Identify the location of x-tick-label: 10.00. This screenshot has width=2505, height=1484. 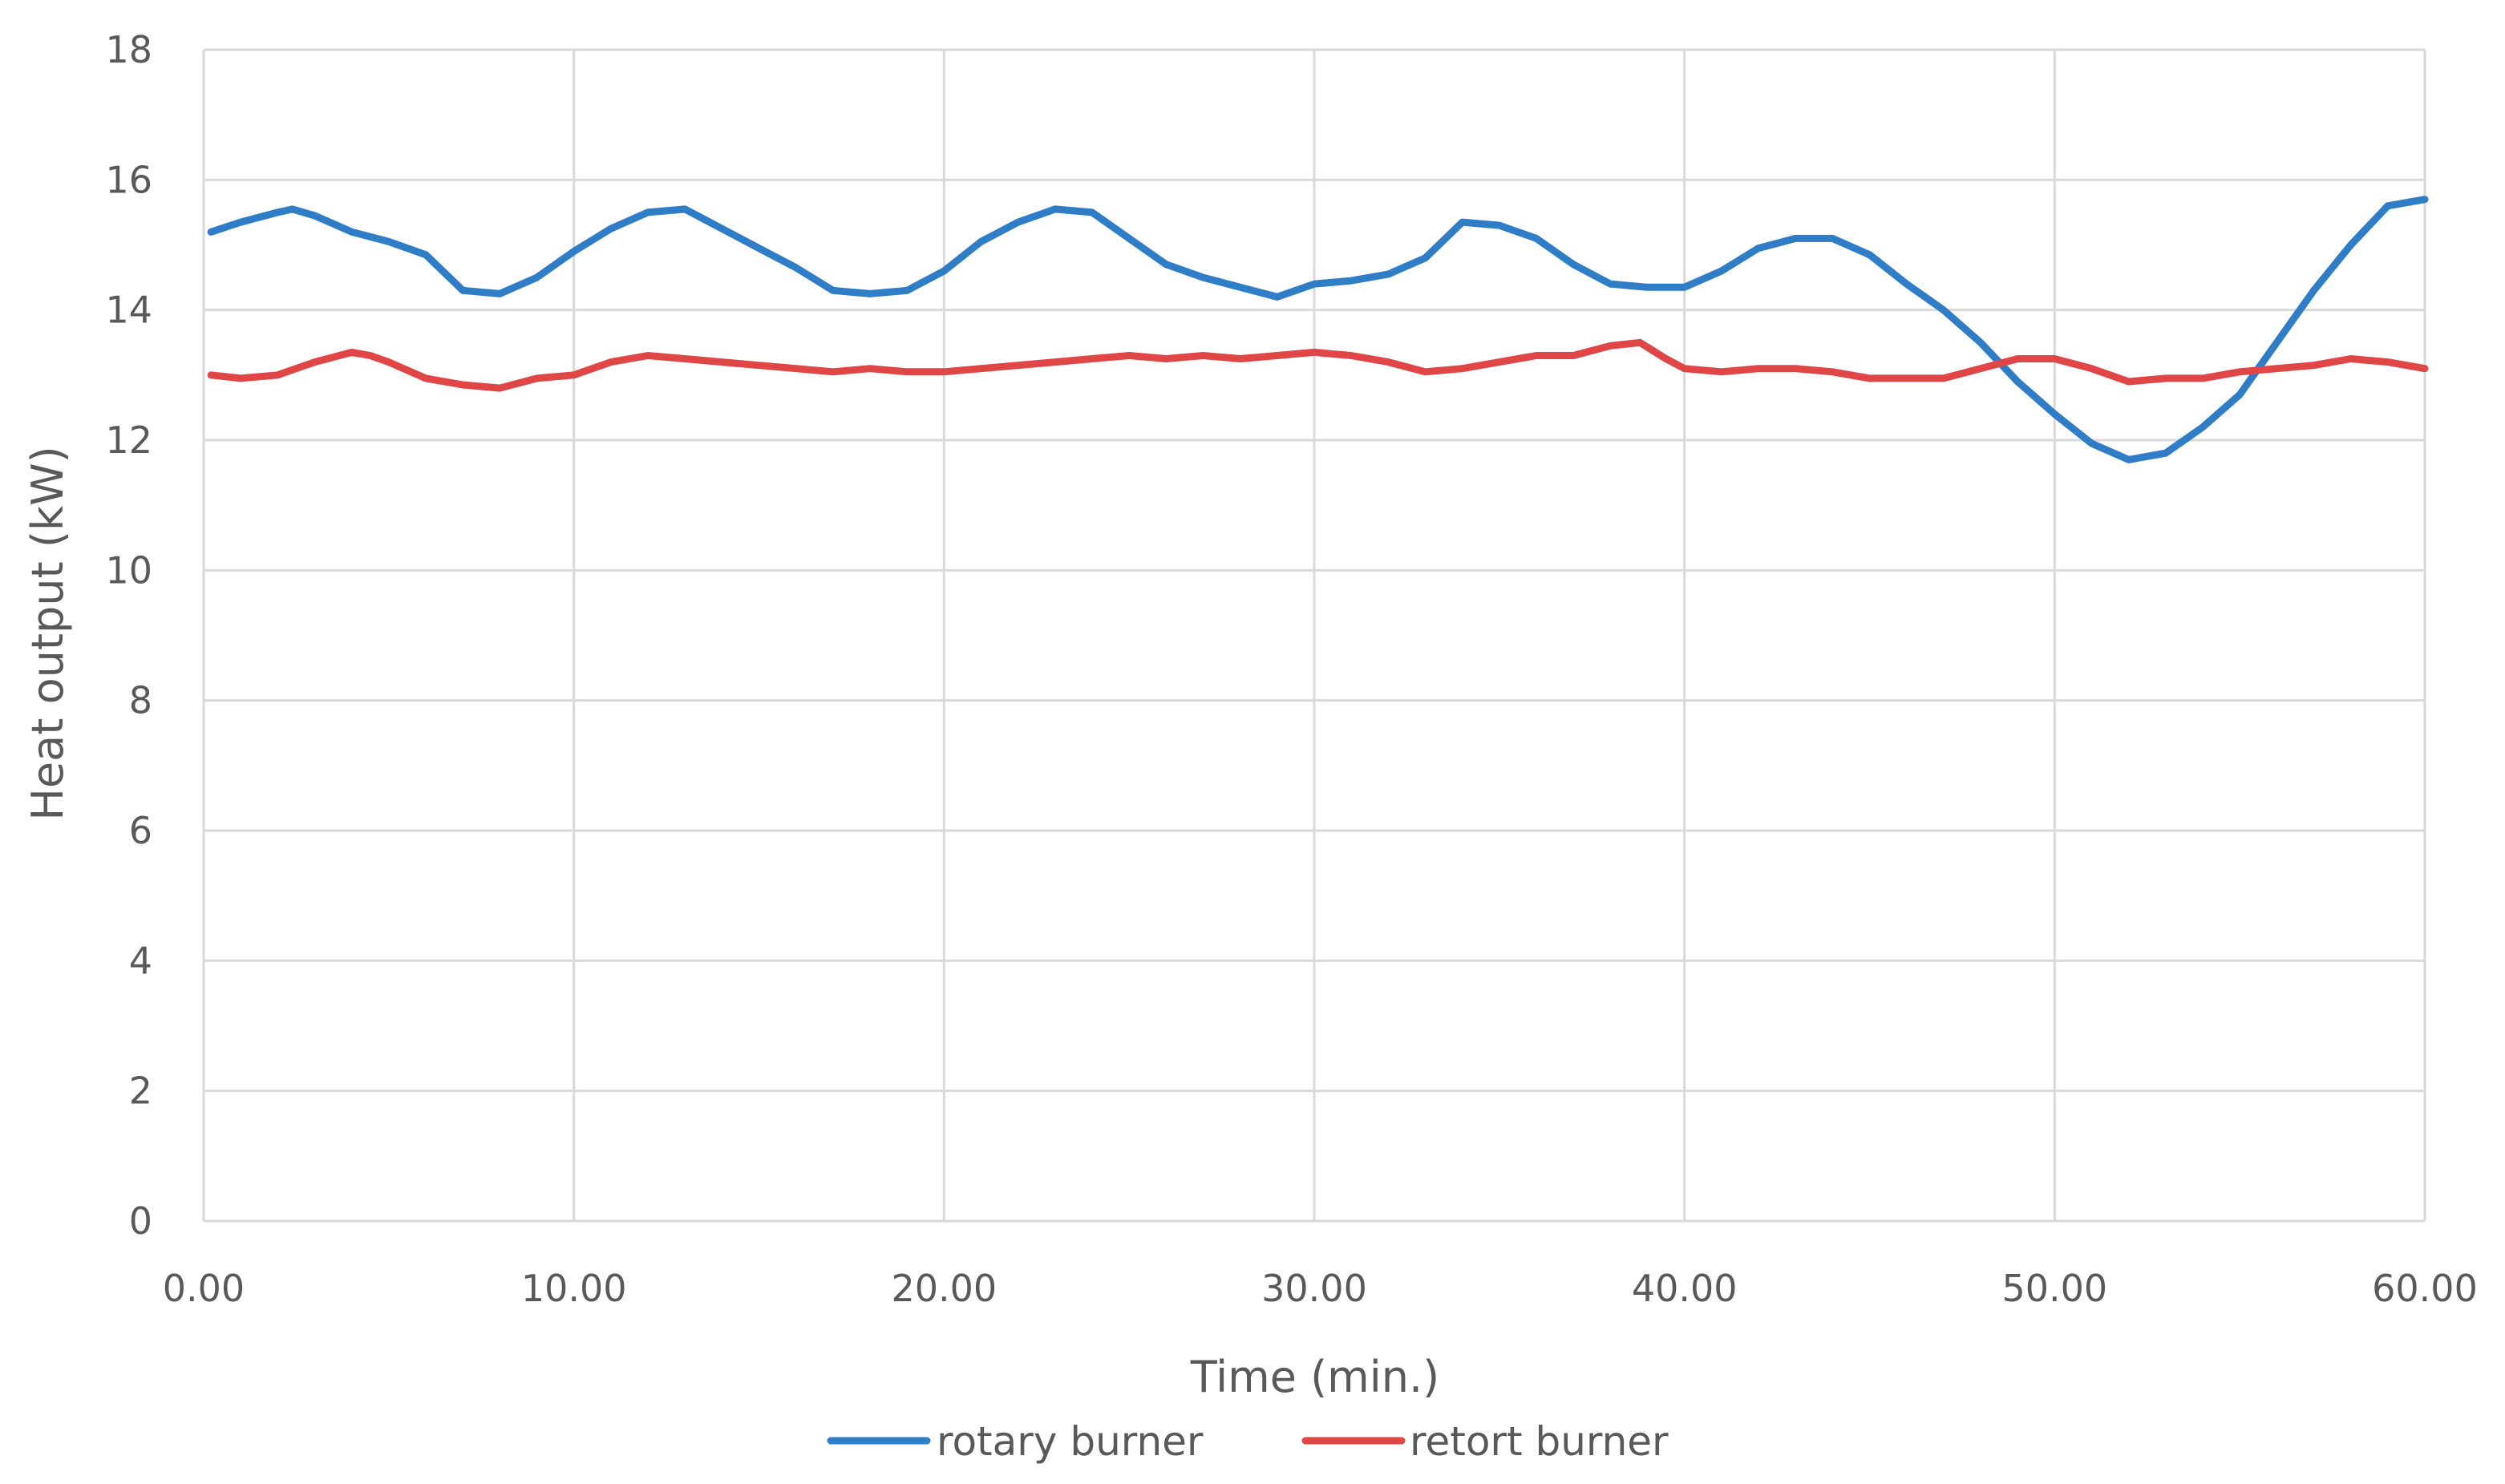
(574, 1288).